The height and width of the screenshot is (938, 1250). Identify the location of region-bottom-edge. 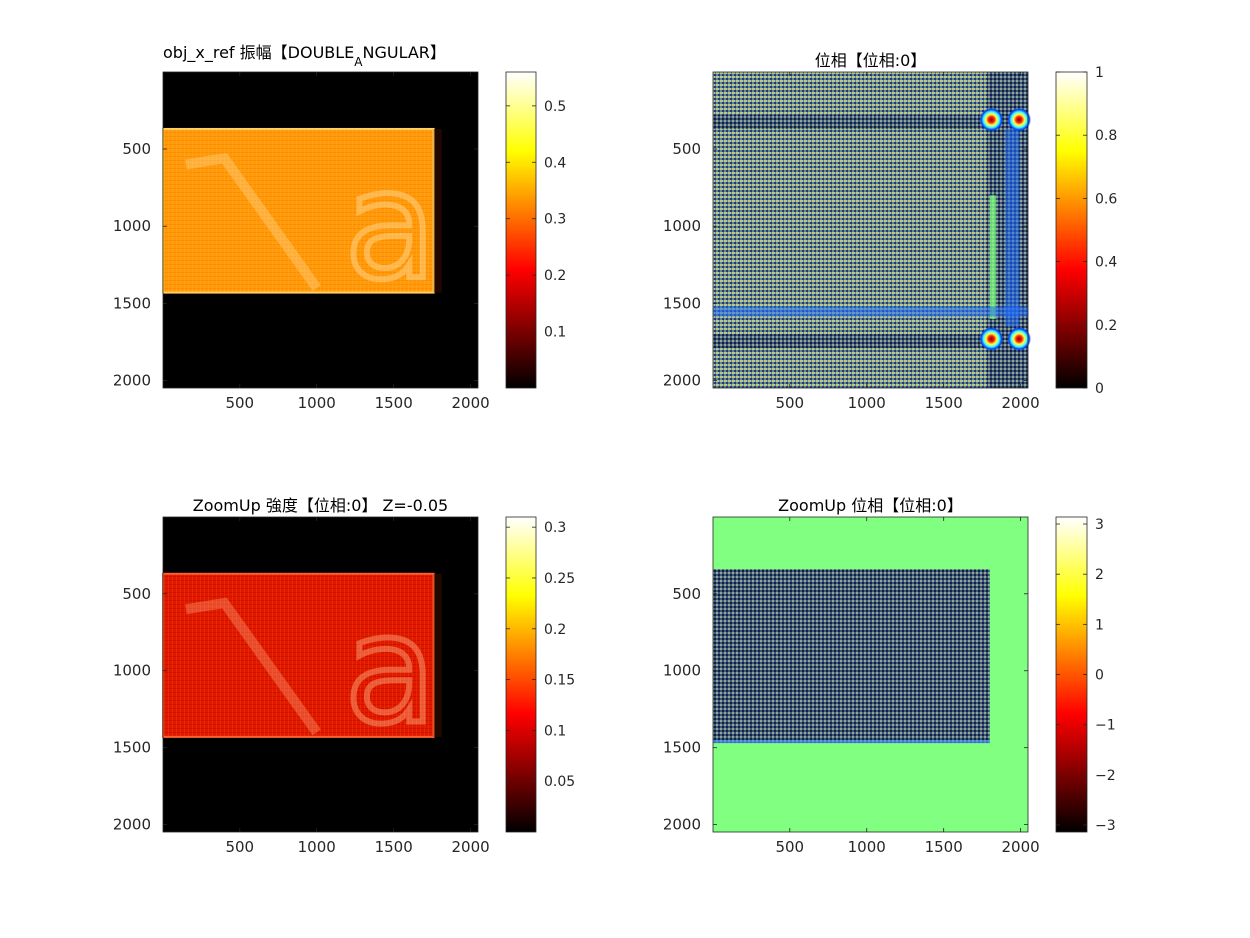
(851, 742).